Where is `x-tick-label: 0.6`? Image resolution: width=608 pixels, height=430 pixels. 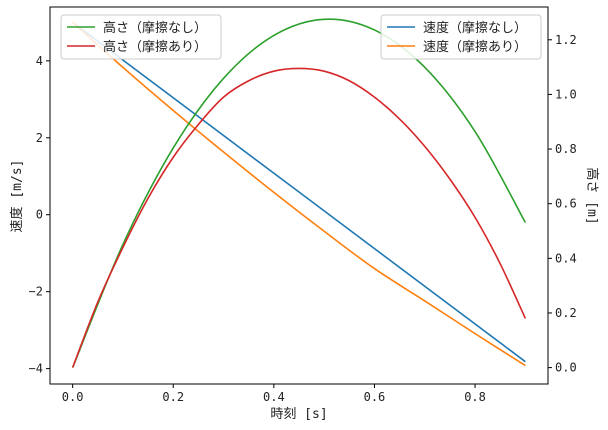
x-tick-label: 0.6 is located at coordinates (375, 397).